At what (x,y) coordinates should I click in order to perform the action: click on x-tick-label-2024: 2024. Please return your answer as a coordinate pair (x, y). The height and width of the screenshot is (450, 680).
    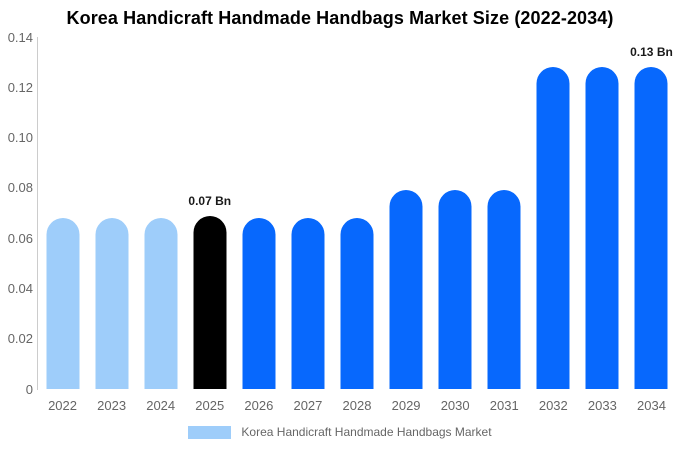
    Looking at the image, I should click on (161, 405).